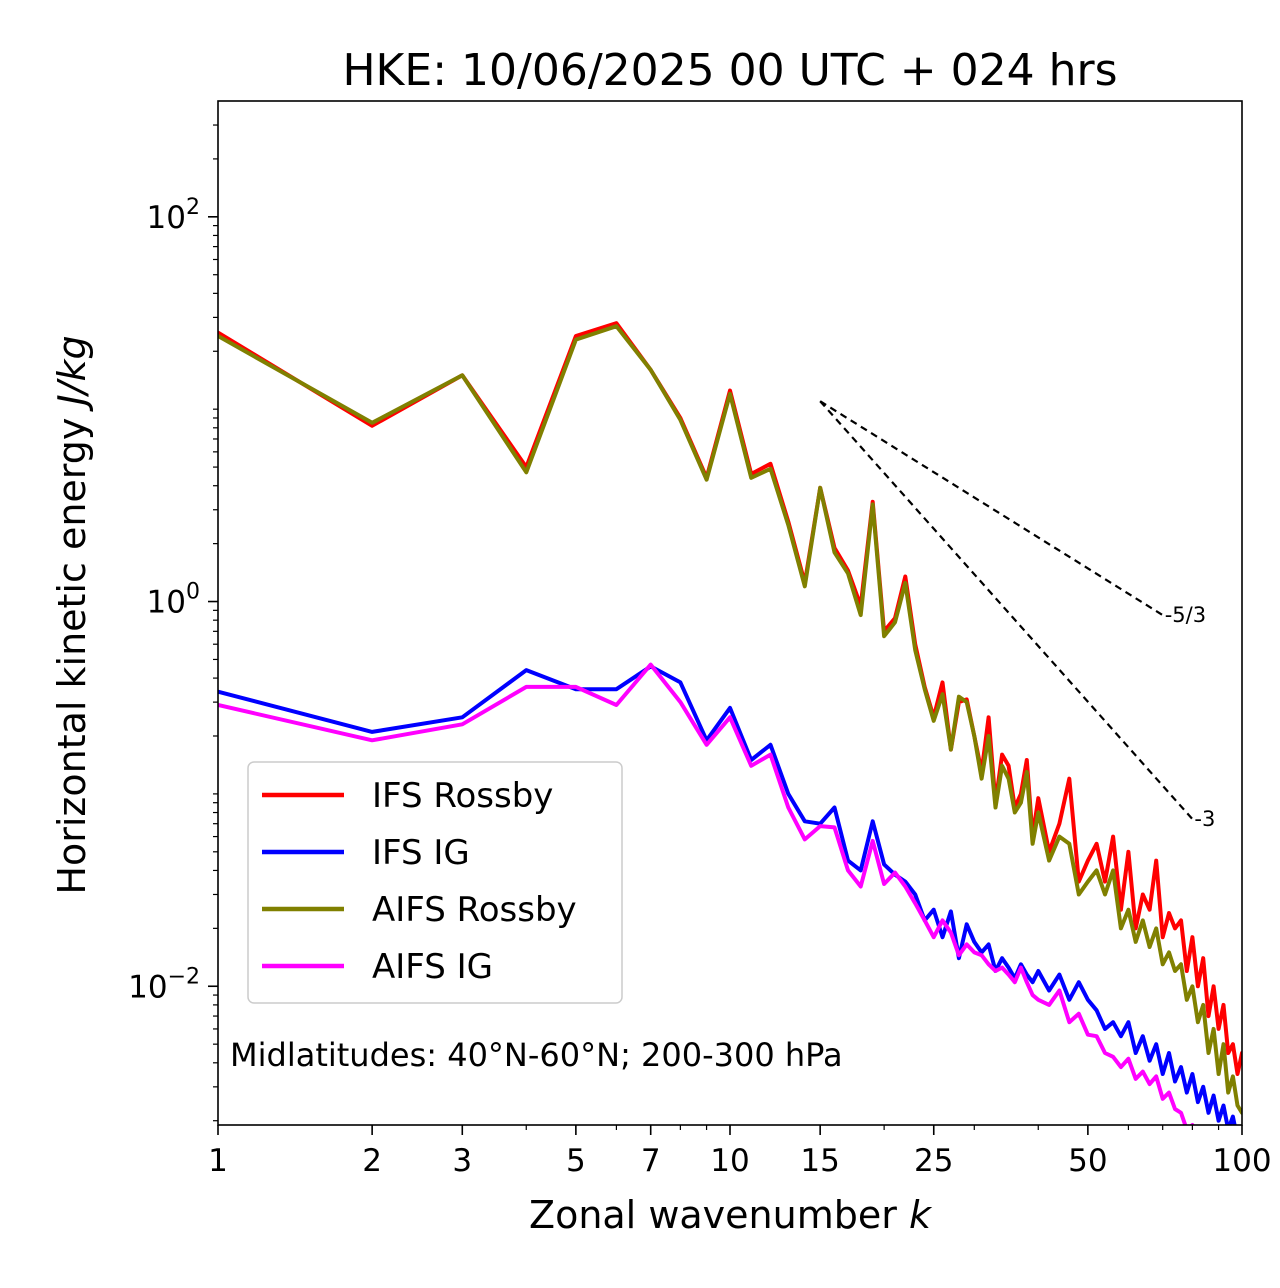 This screenshot has height=1288, width=1280. Describe the element at coordinates (1185, 615) in the screenshot. I see `reference-label-0: -5/3` at that location.